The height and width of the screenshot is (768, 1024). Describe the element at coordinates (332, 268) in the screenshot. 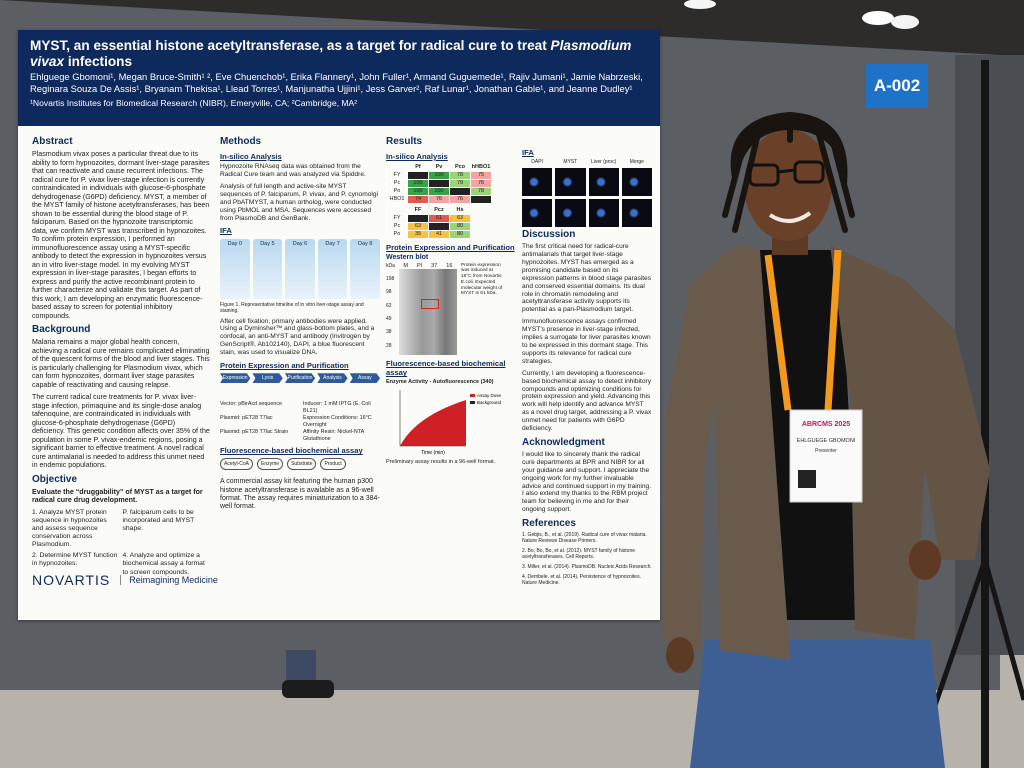

I see `timeline-step: Day 7` at that location.